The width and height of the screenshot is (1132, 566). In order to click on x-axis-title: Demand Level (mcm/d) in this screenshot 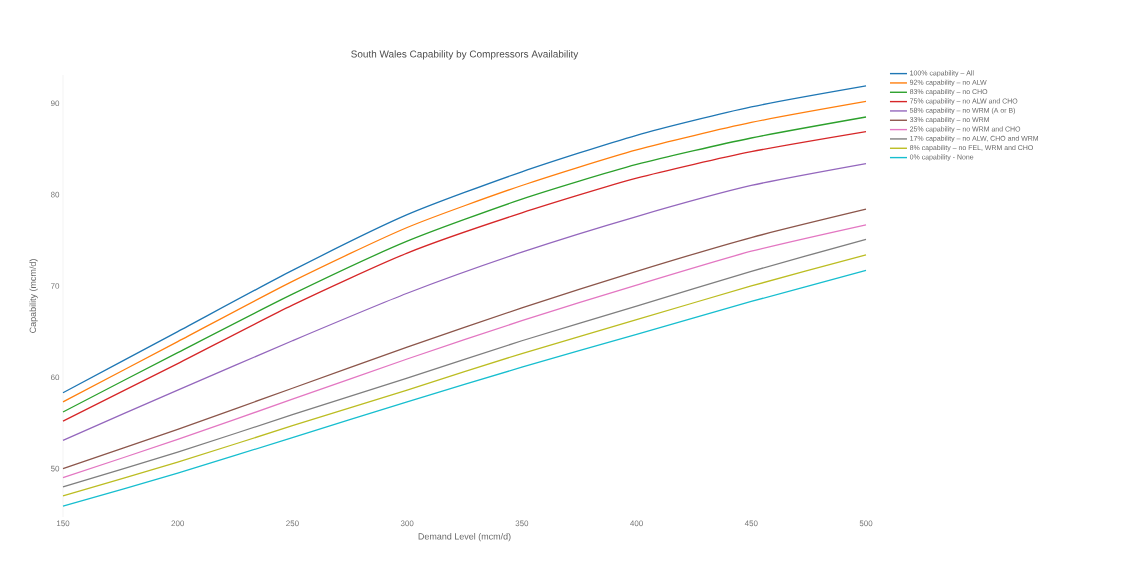, I will do `click(464, 537)`.